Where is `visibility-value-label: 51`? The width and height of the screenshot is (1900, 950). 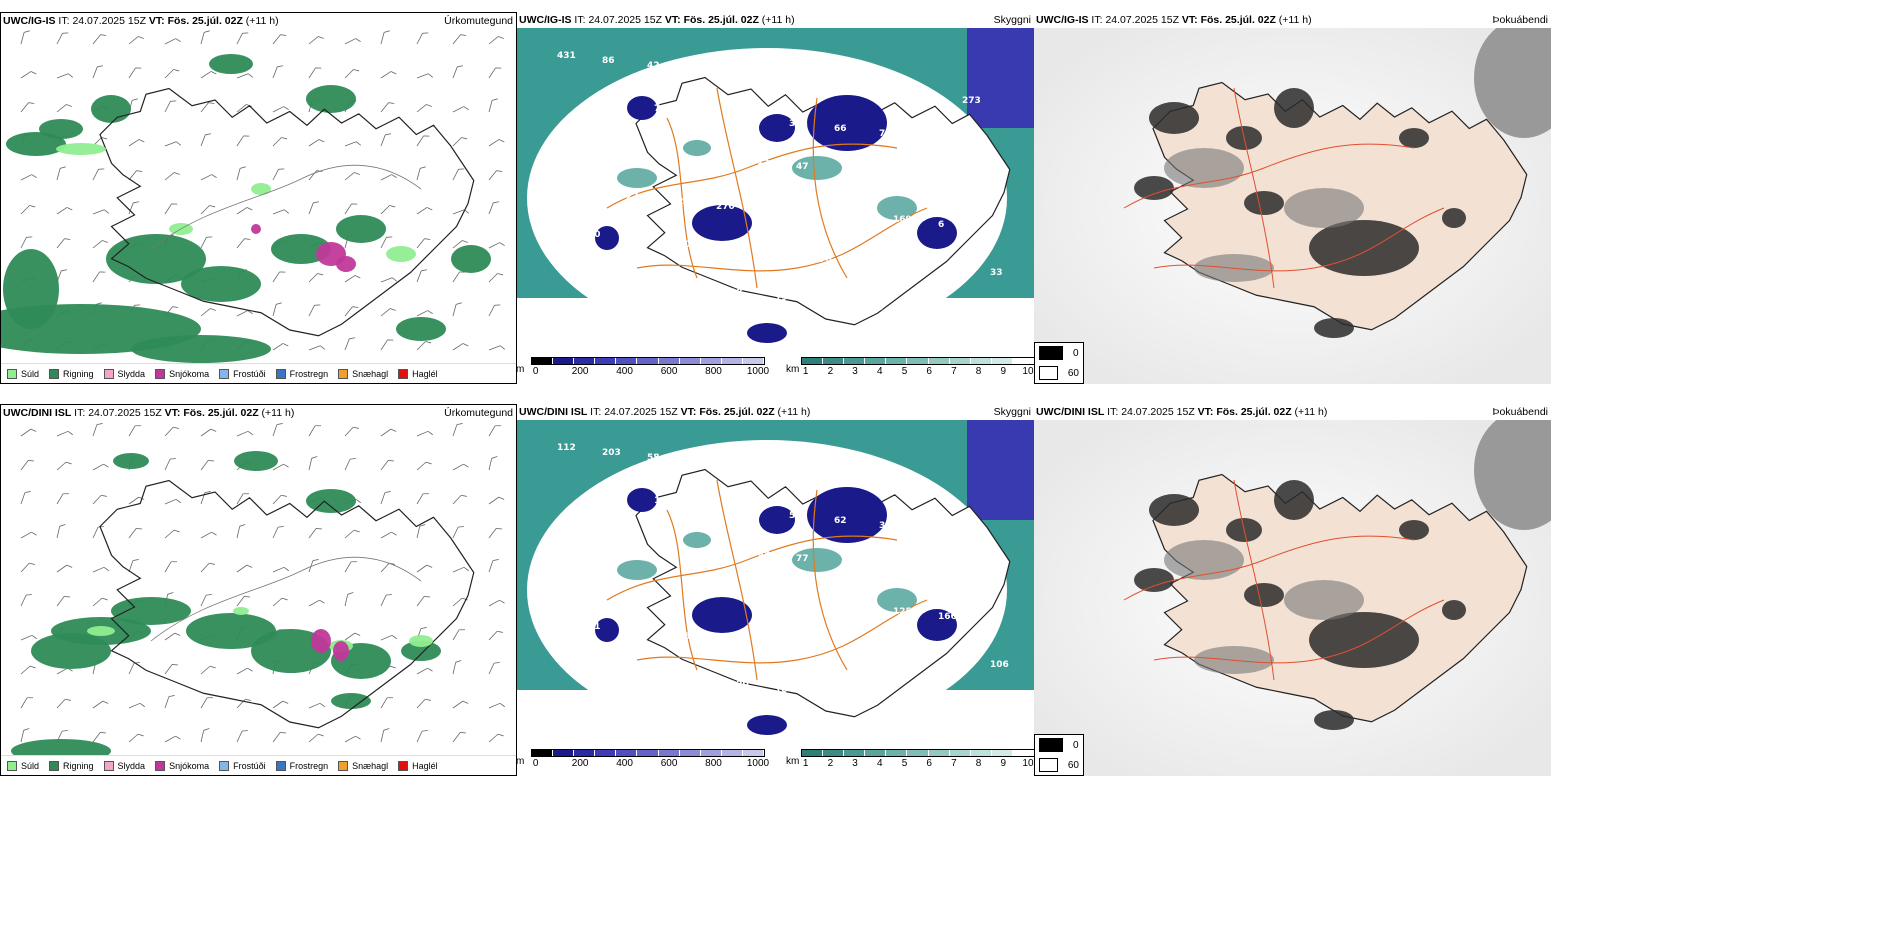
visibility-value-label: 51 is located at coordinates (639, 240).